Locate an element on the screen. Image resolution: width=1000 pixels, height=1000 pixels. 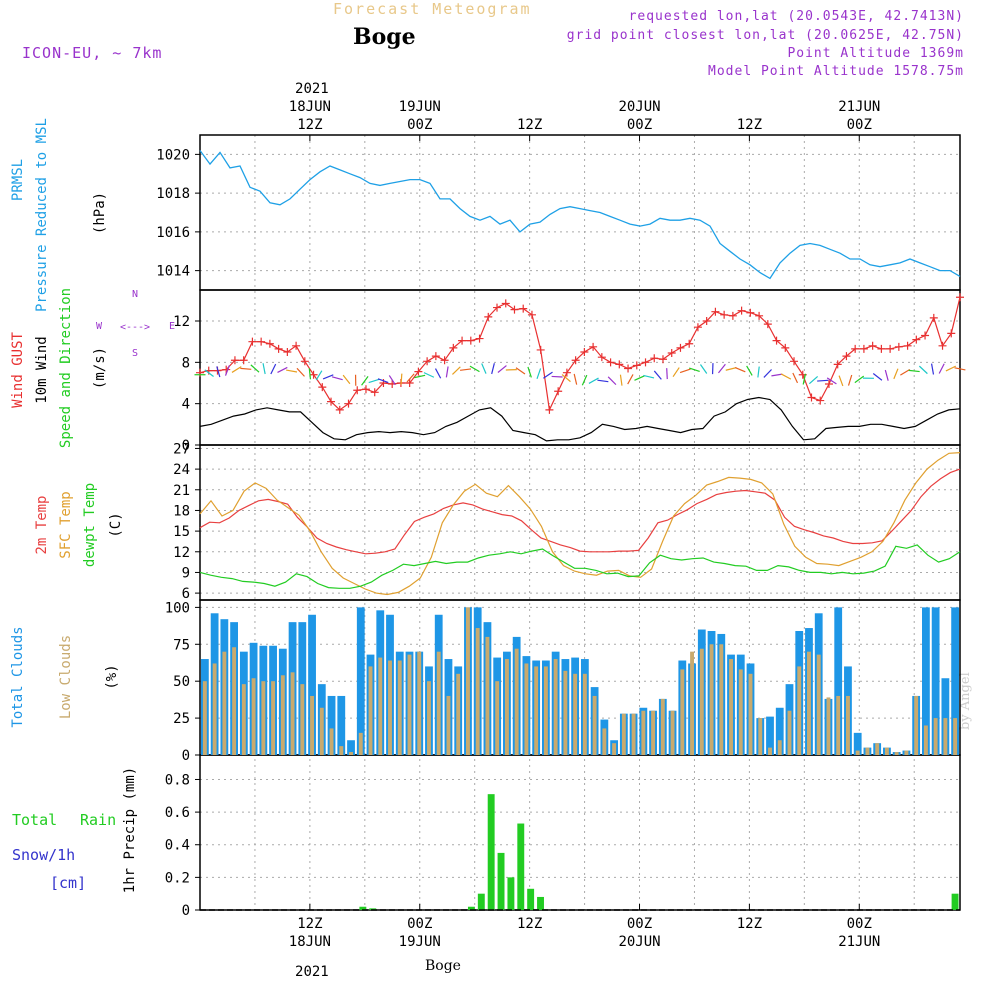
y-tick-label: 4 is located at coordinates (186, 405).